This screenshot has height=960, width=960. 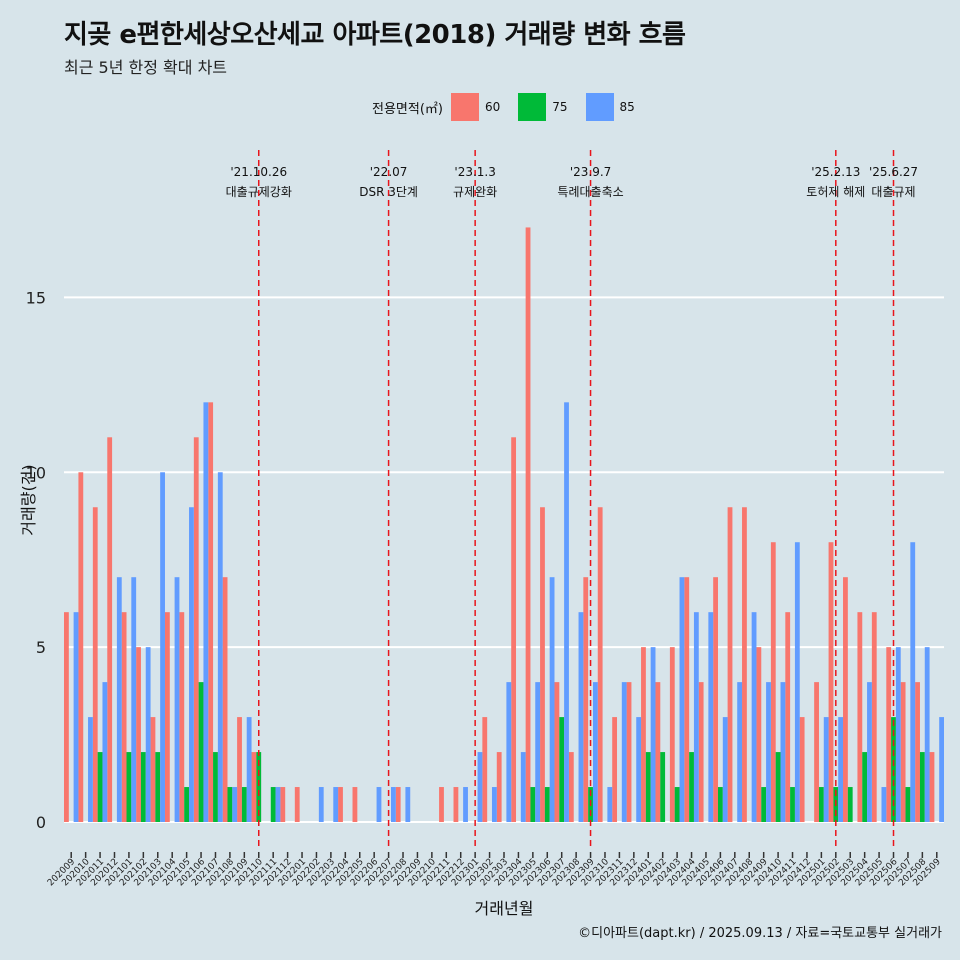 I want to click on chart-subtitle: 최근 5년 한정 확대 차트, so click(x=146, y=67).